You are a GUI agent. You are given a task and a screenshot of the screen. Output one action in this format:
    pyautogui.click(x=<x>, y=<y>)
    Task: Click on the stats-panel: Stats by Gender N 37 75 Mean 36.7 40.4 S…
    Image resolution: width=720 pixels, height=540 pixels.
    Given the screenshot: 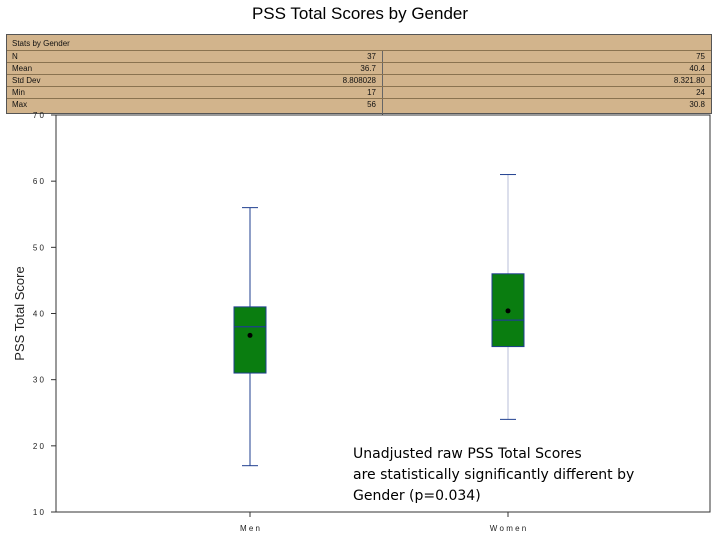 What is the action you would take?
    pyautogui.click(x=359, y=74)
    